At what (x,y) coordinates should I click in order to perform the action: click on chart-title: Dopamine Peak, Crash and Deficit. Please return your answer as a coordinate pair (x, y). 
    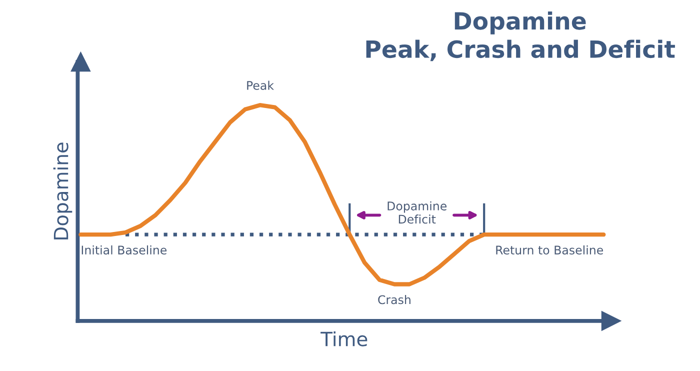
    Looking at the image, I should click on (520, 37).